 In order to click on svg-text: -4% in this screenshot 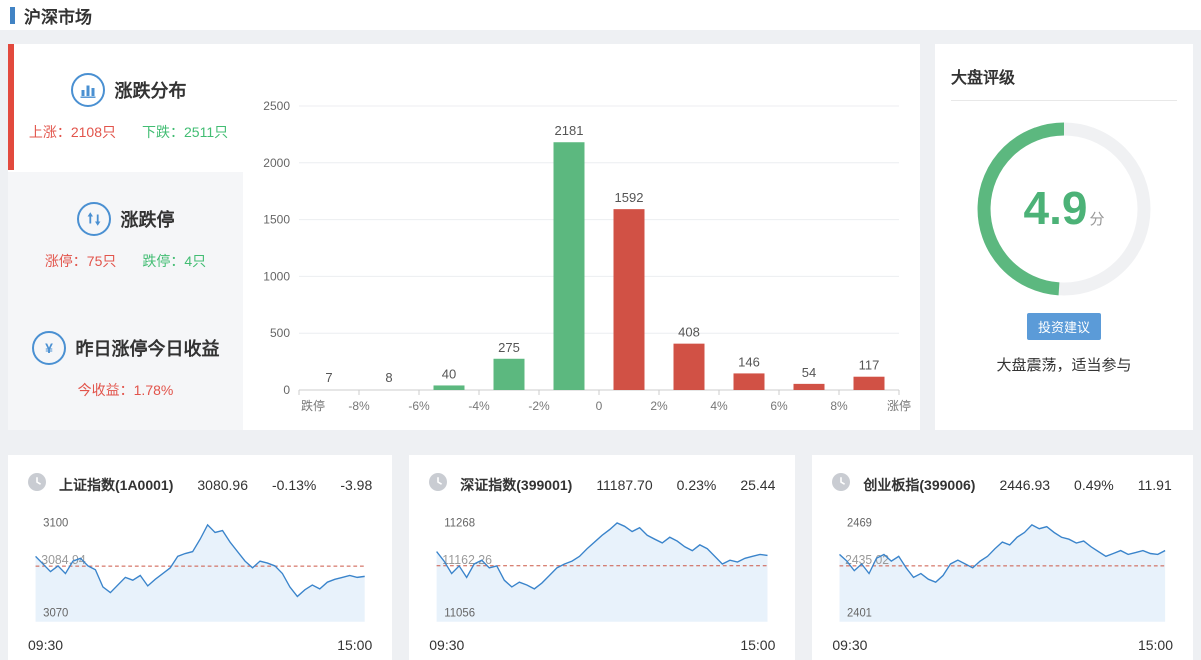, I will do `click(479, 406)`.